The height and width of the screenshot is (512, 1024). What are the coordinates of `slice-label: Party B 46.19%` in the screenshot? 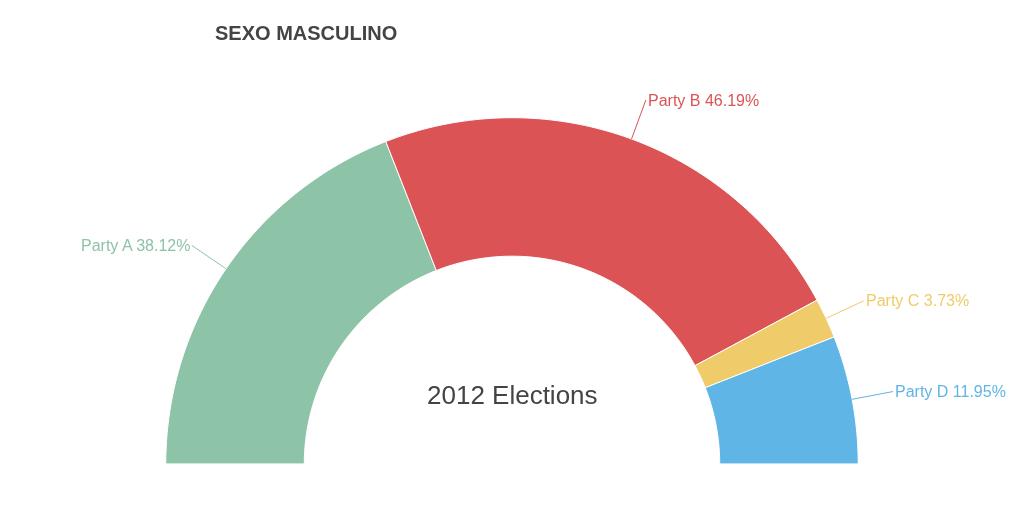 It's located at (704, 100).